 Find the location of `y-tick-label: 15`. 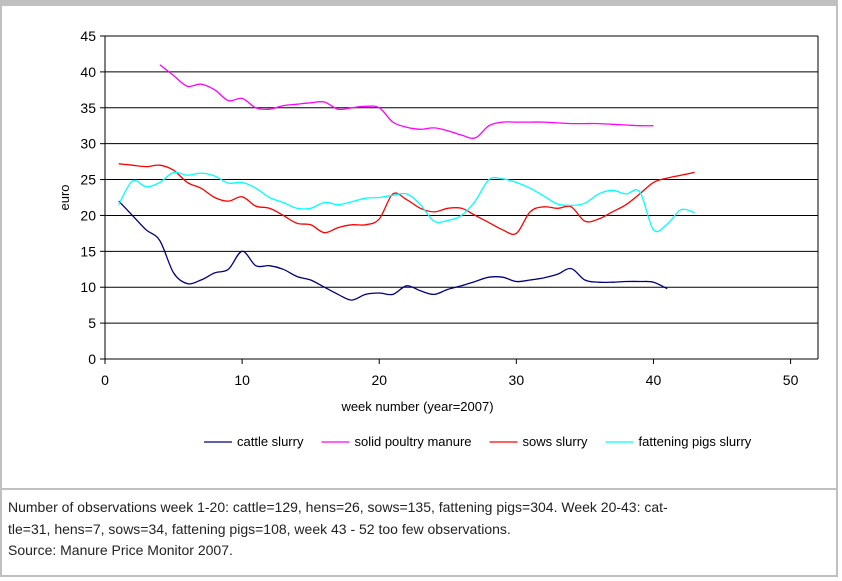

y-tick-label: 15 is located at coordinates (88, 251).